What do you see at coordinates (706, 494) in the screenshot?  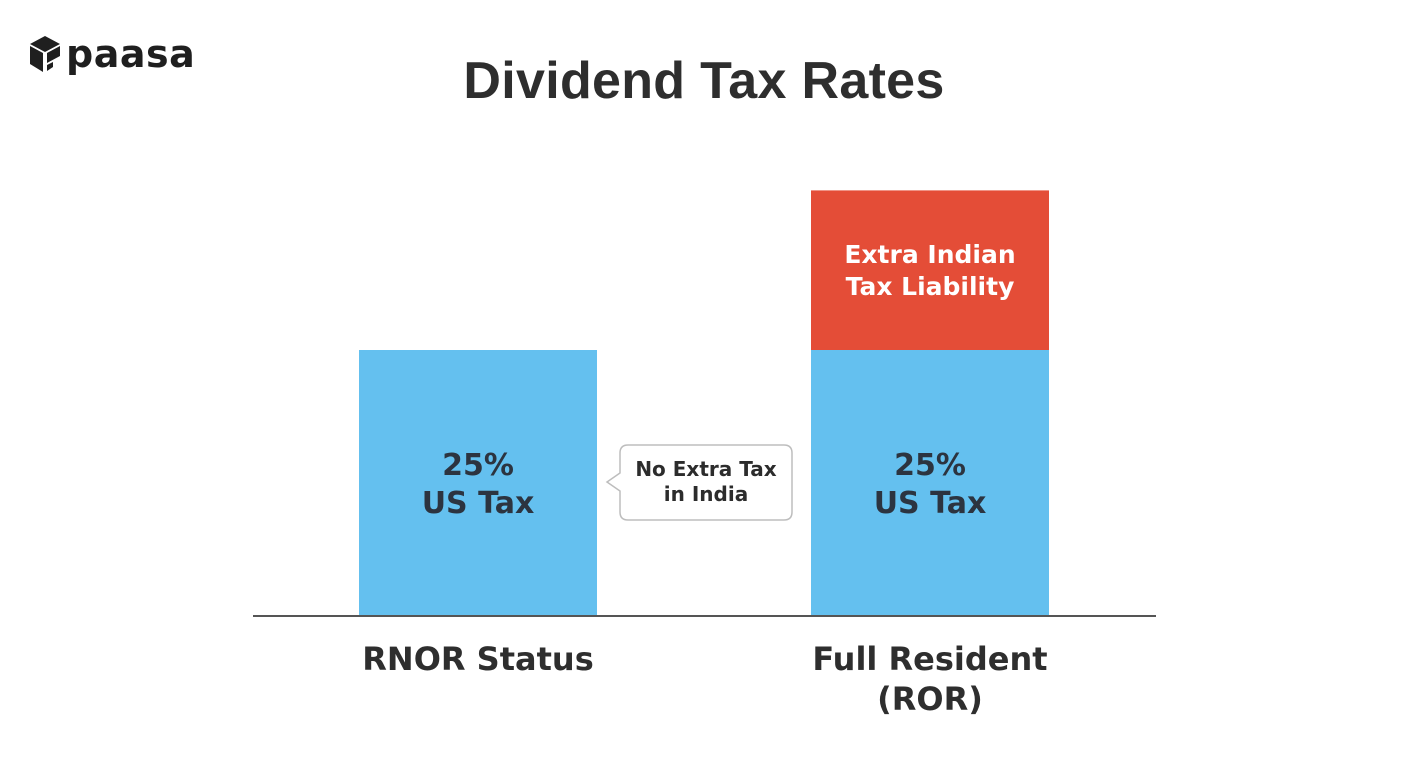 I see `callout-text: in India` at bounding box center [706, 494].